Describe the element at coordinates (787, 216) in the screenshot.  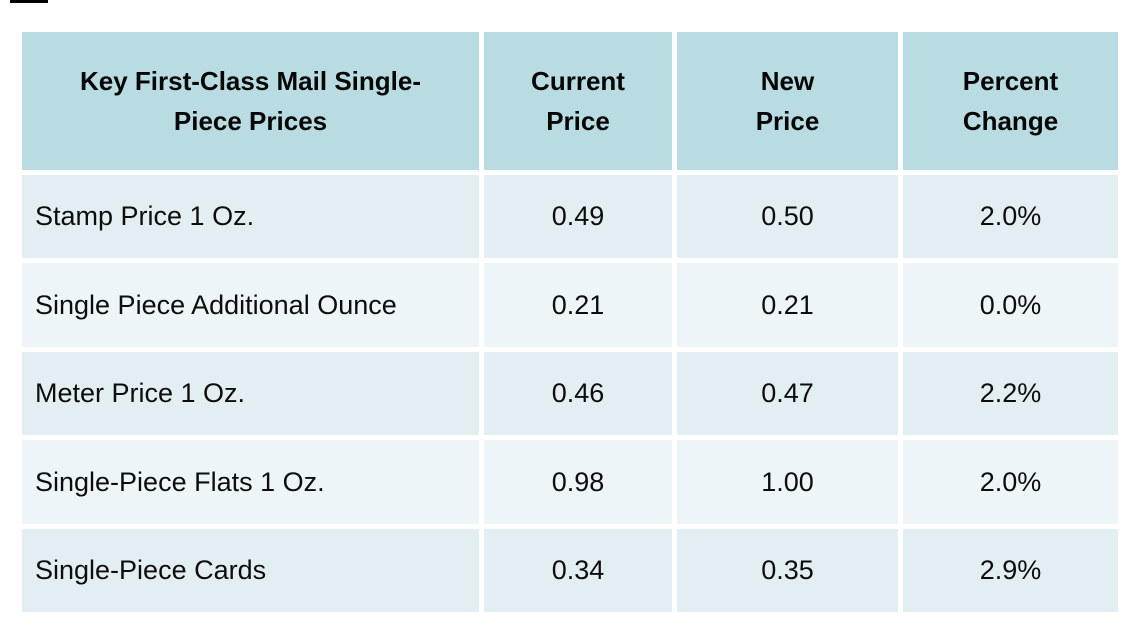
I see `cell-new-price: 0.50` at that location.